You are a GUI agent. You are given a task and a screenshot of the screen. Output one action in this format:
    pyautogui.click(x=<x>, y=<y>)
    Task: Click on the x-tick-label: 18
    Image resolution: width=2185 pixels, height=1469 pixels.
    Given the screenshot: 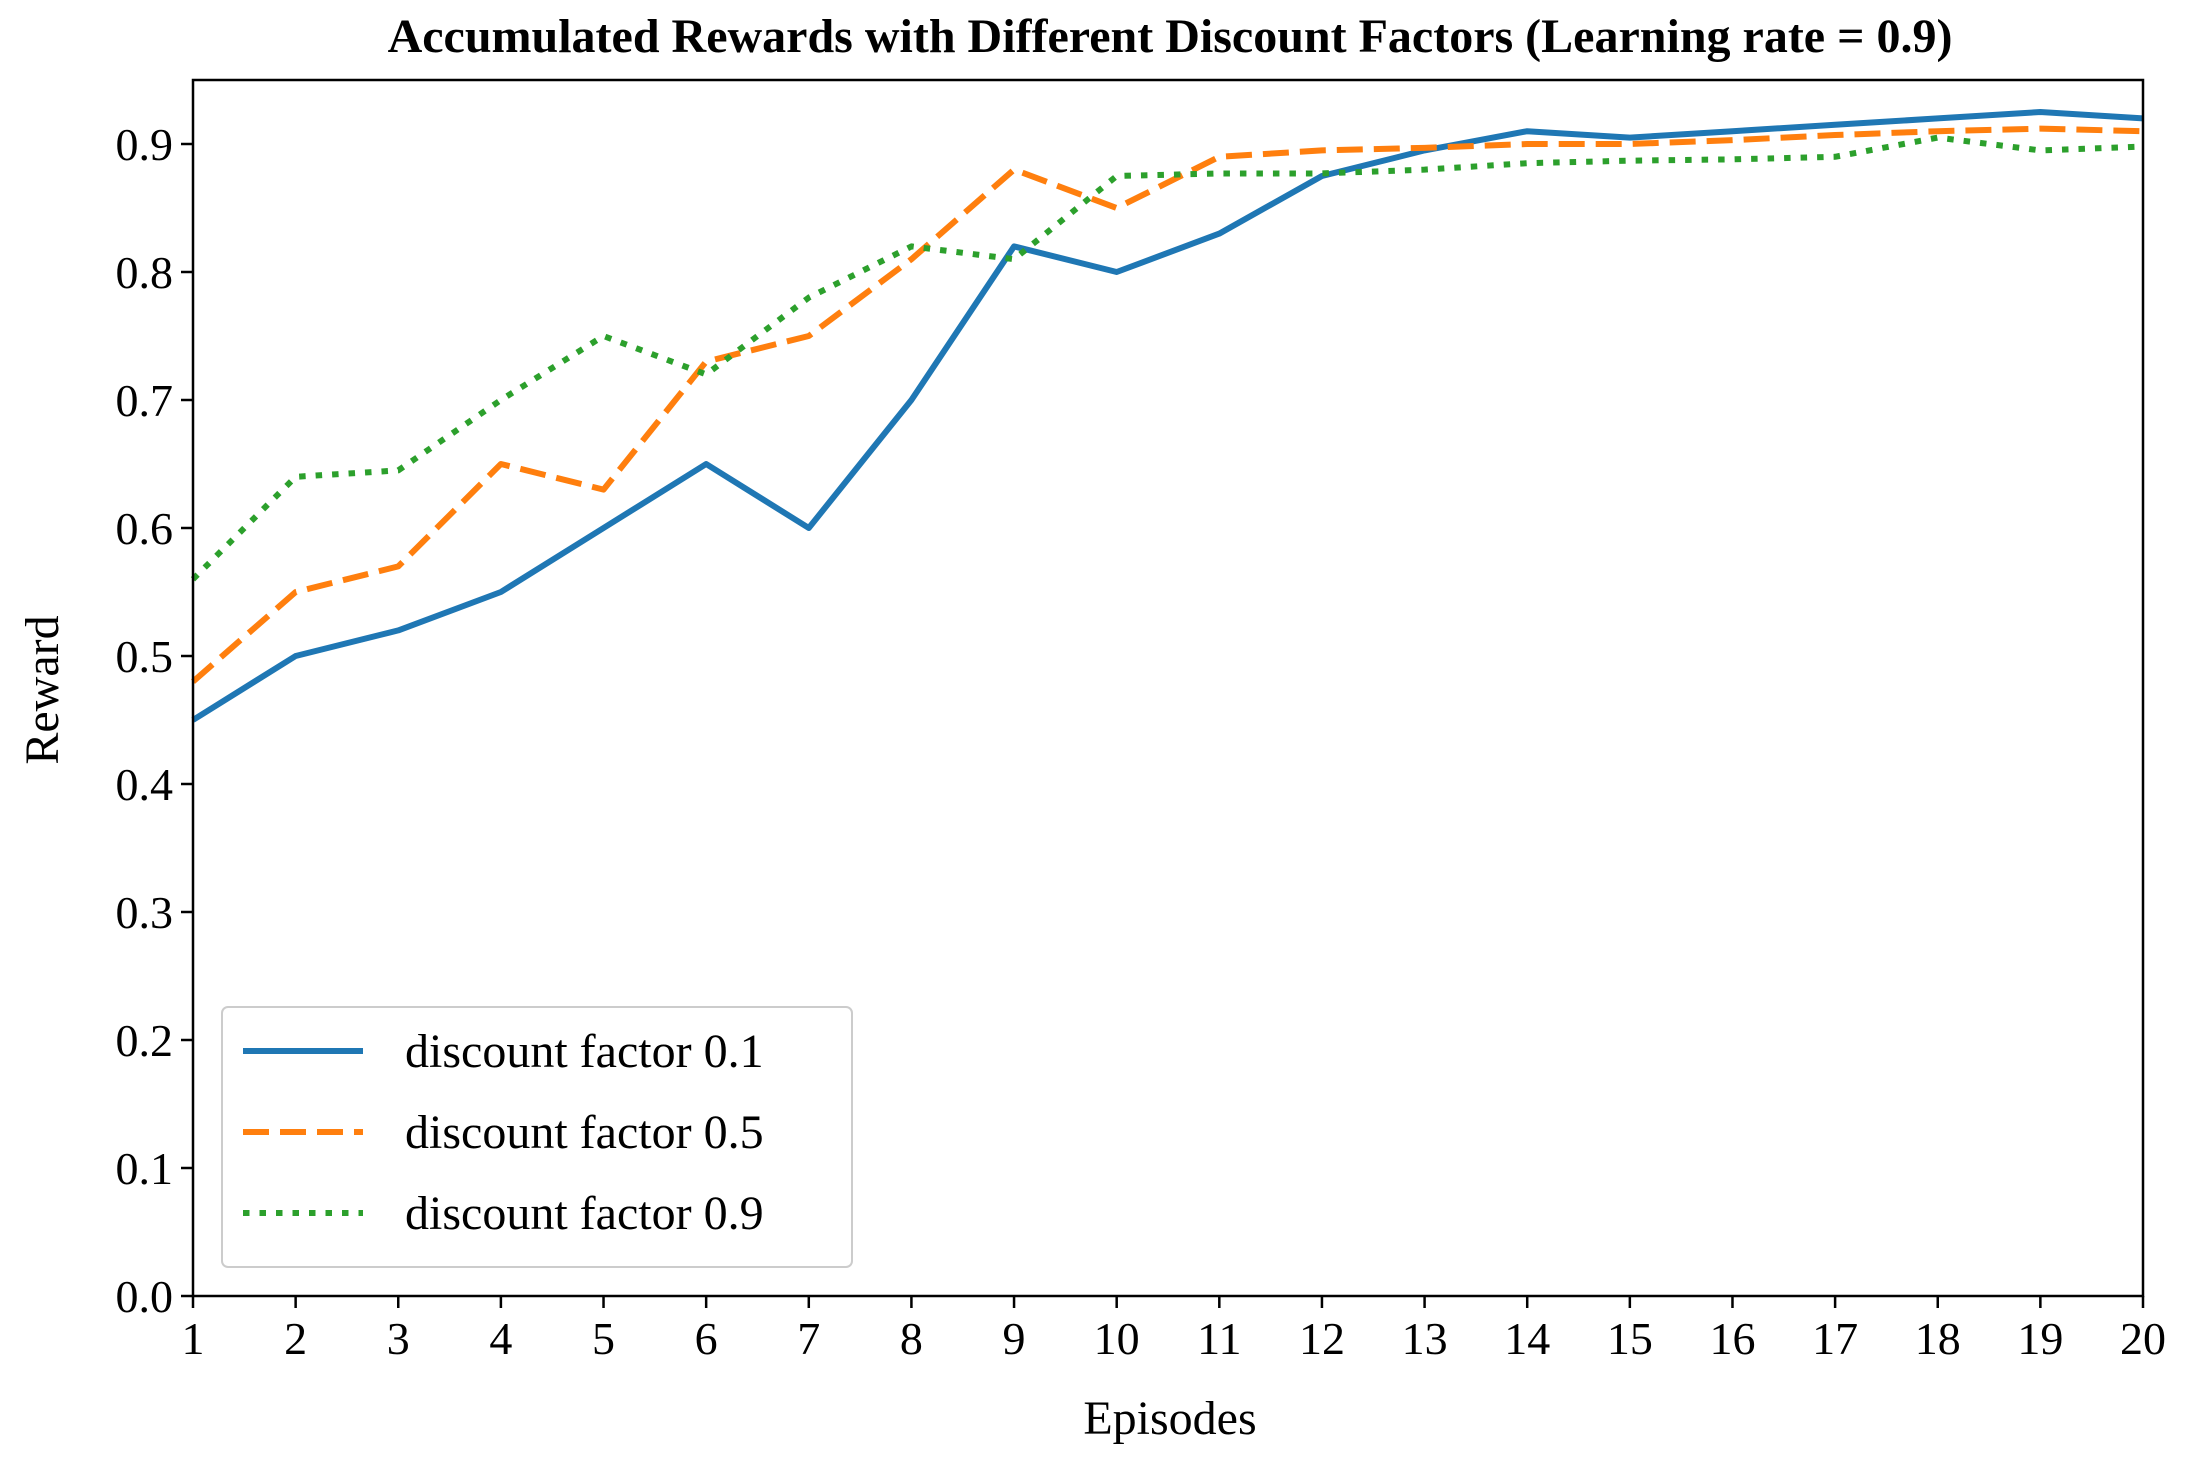 What is the action you would take?
    pyautogui.click(x=1938, y=1338)
    